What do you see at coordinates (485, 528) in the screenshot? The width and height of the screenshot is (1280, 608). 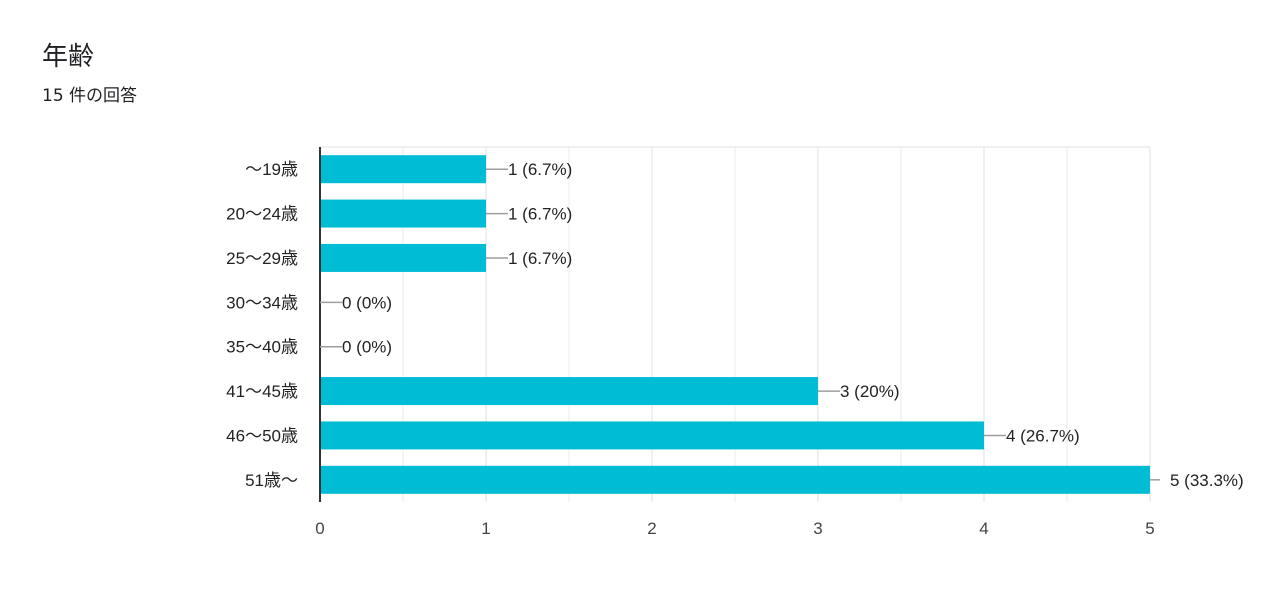 I see `x-tick-label: 1` at bounding box center [485, 528].